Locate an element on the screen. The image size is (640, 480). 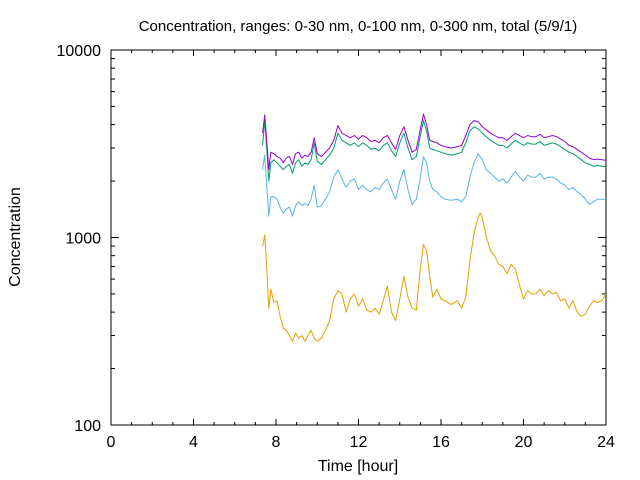
x-axis-label: Time [hour] is located at coordinates (358, 466).